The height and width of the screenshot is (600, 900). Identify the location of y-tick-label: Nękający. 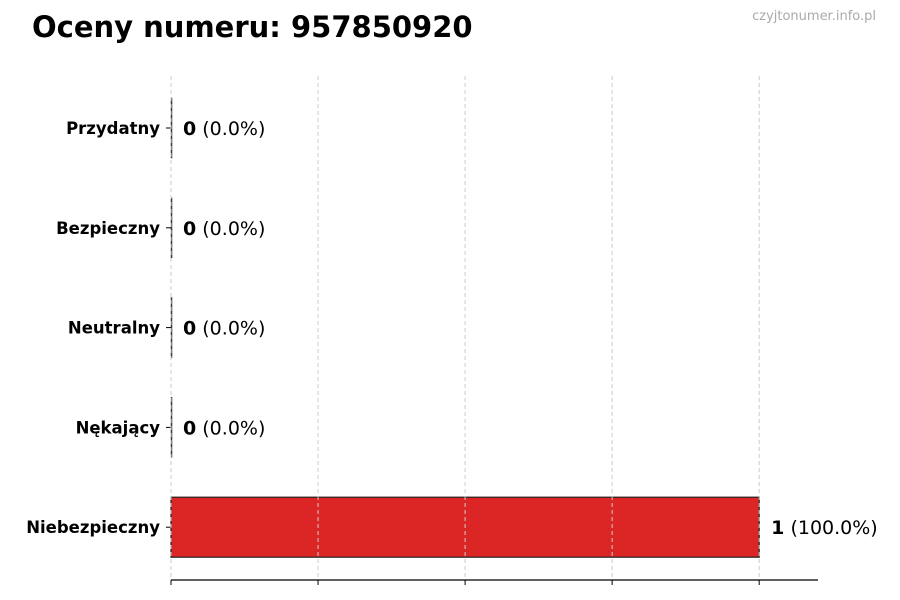
(118, 427).